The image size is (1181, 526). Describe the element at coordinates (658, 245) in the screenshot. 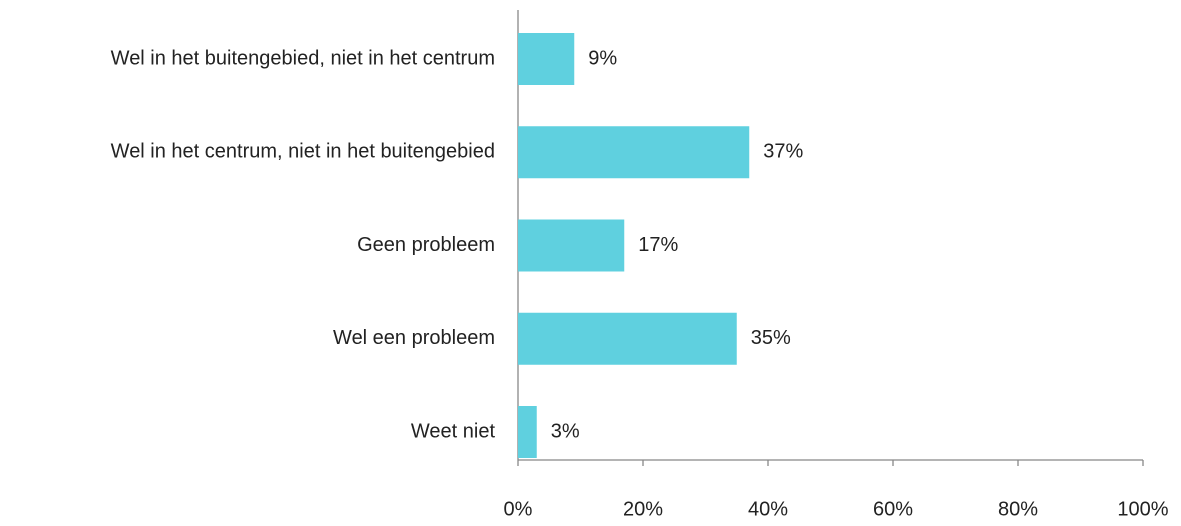

I see `data-label: 17%` at that location.